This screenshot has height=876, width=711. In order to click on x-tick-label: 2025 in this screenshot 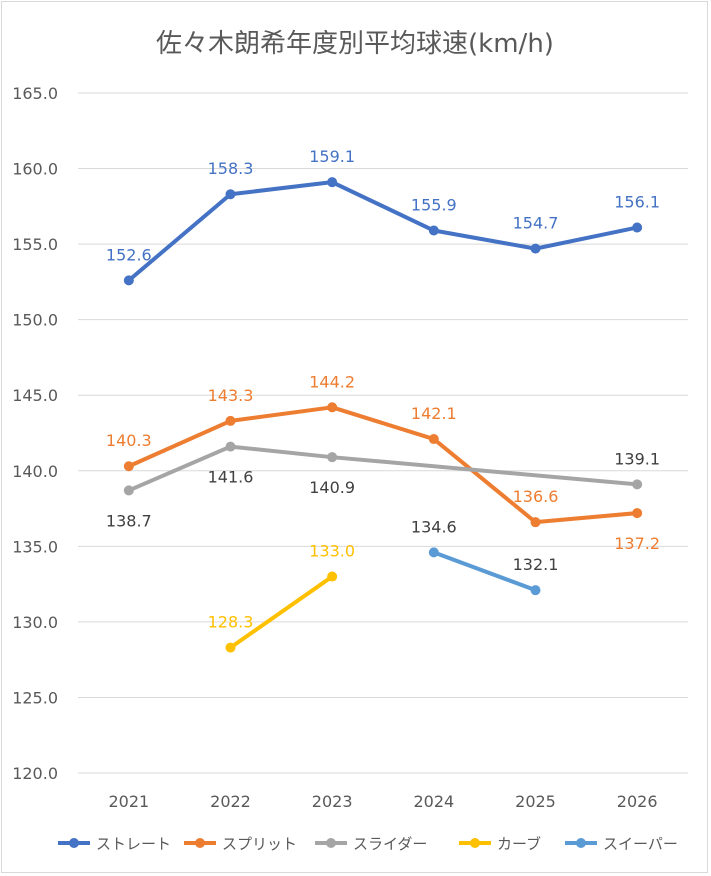, I will do `click(535, 801)`.